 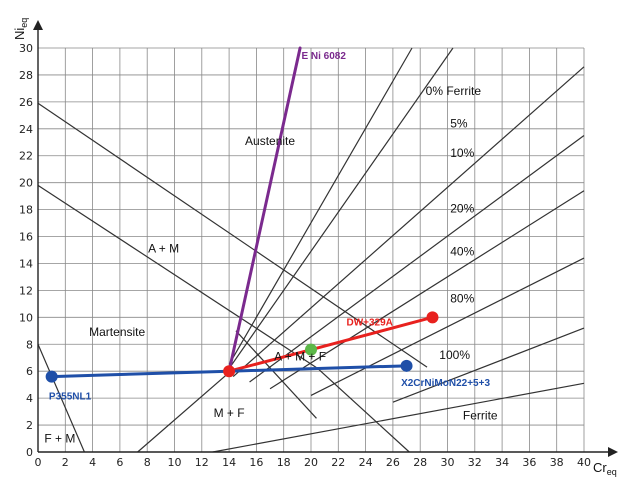 I want to click on ferrite-label: 0% Ferrite, so click(x=454, y=91).